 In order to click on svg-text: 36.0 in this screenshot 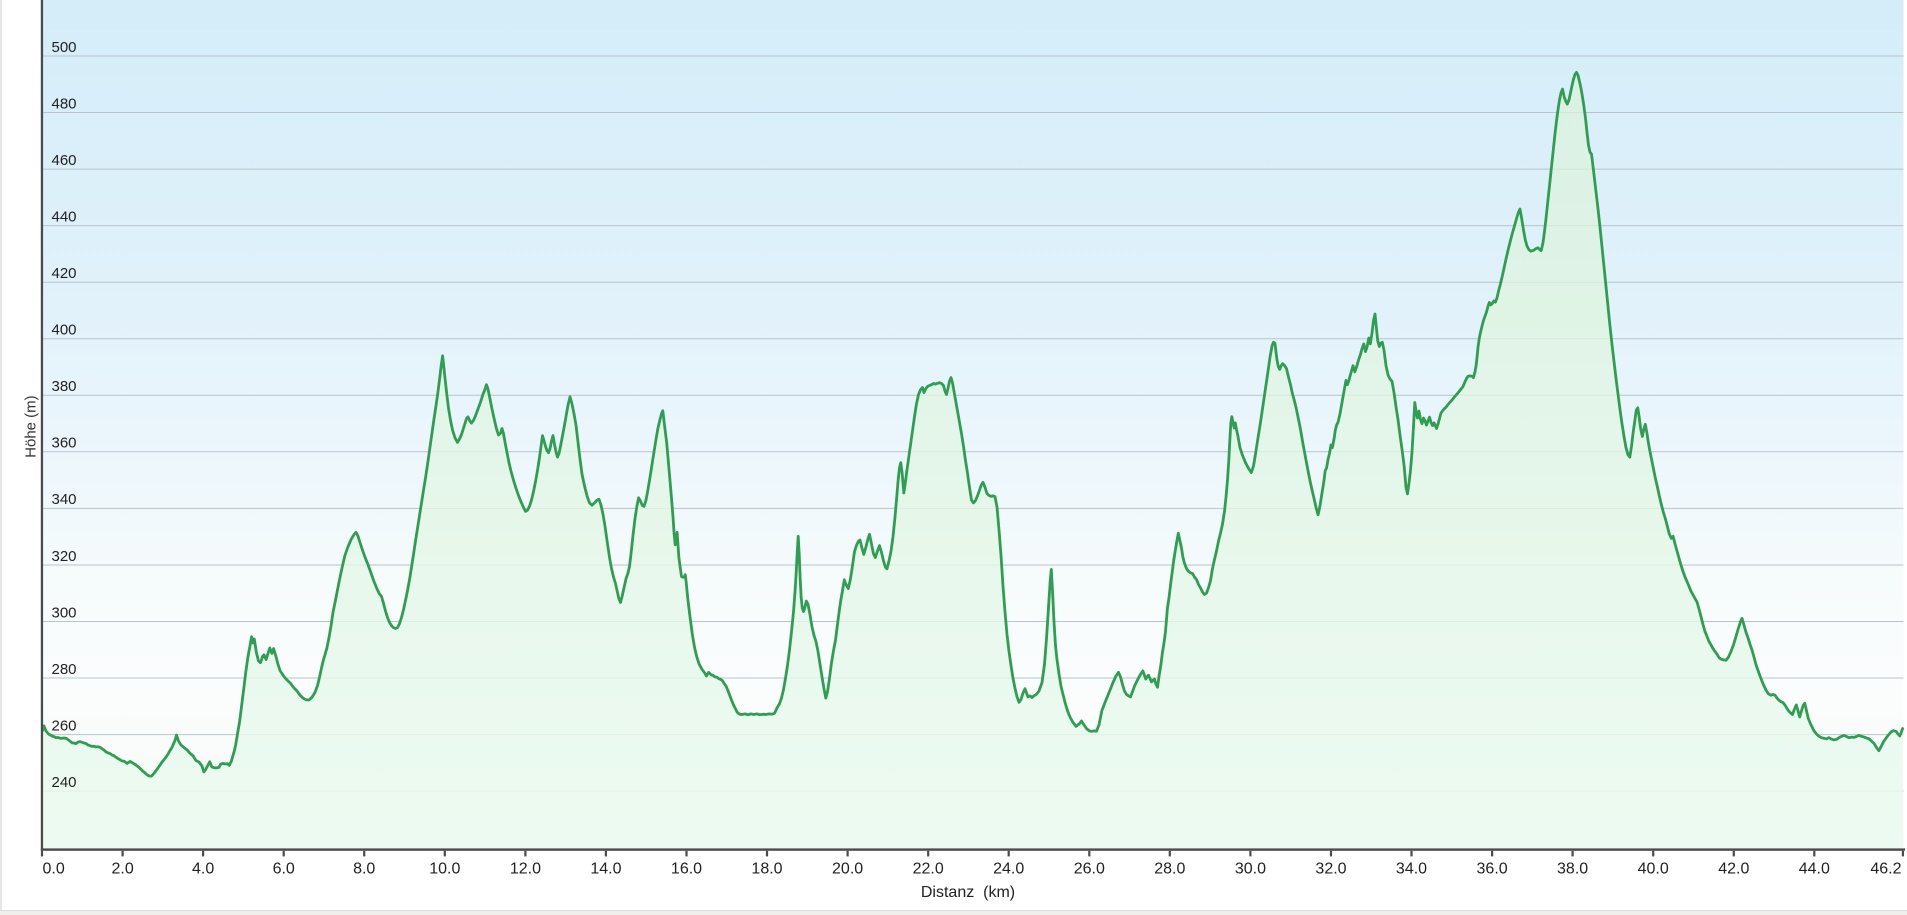, I will do `click(1492, 869)`.